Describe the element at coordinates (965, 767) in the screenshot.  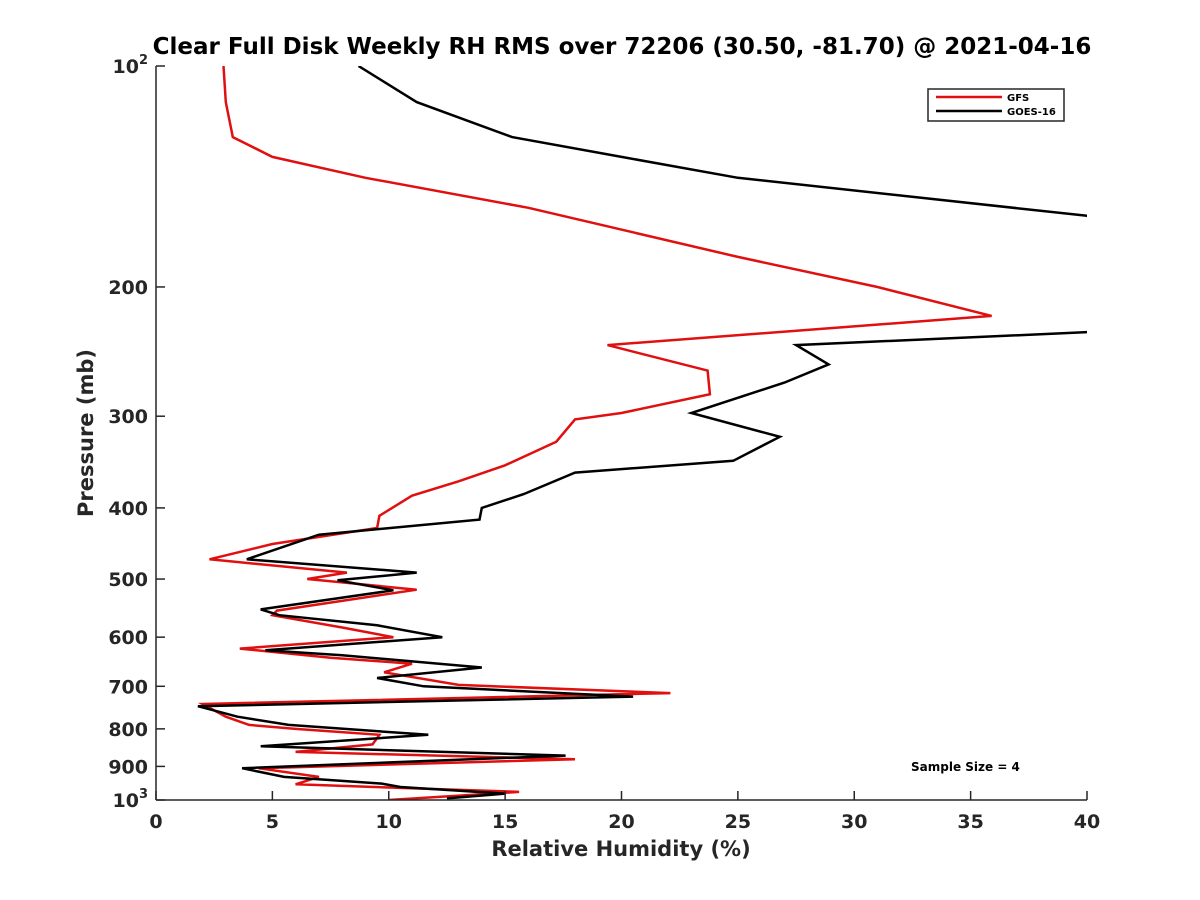
I see `sample-size-annotation: Sample Size = 4` at that location.